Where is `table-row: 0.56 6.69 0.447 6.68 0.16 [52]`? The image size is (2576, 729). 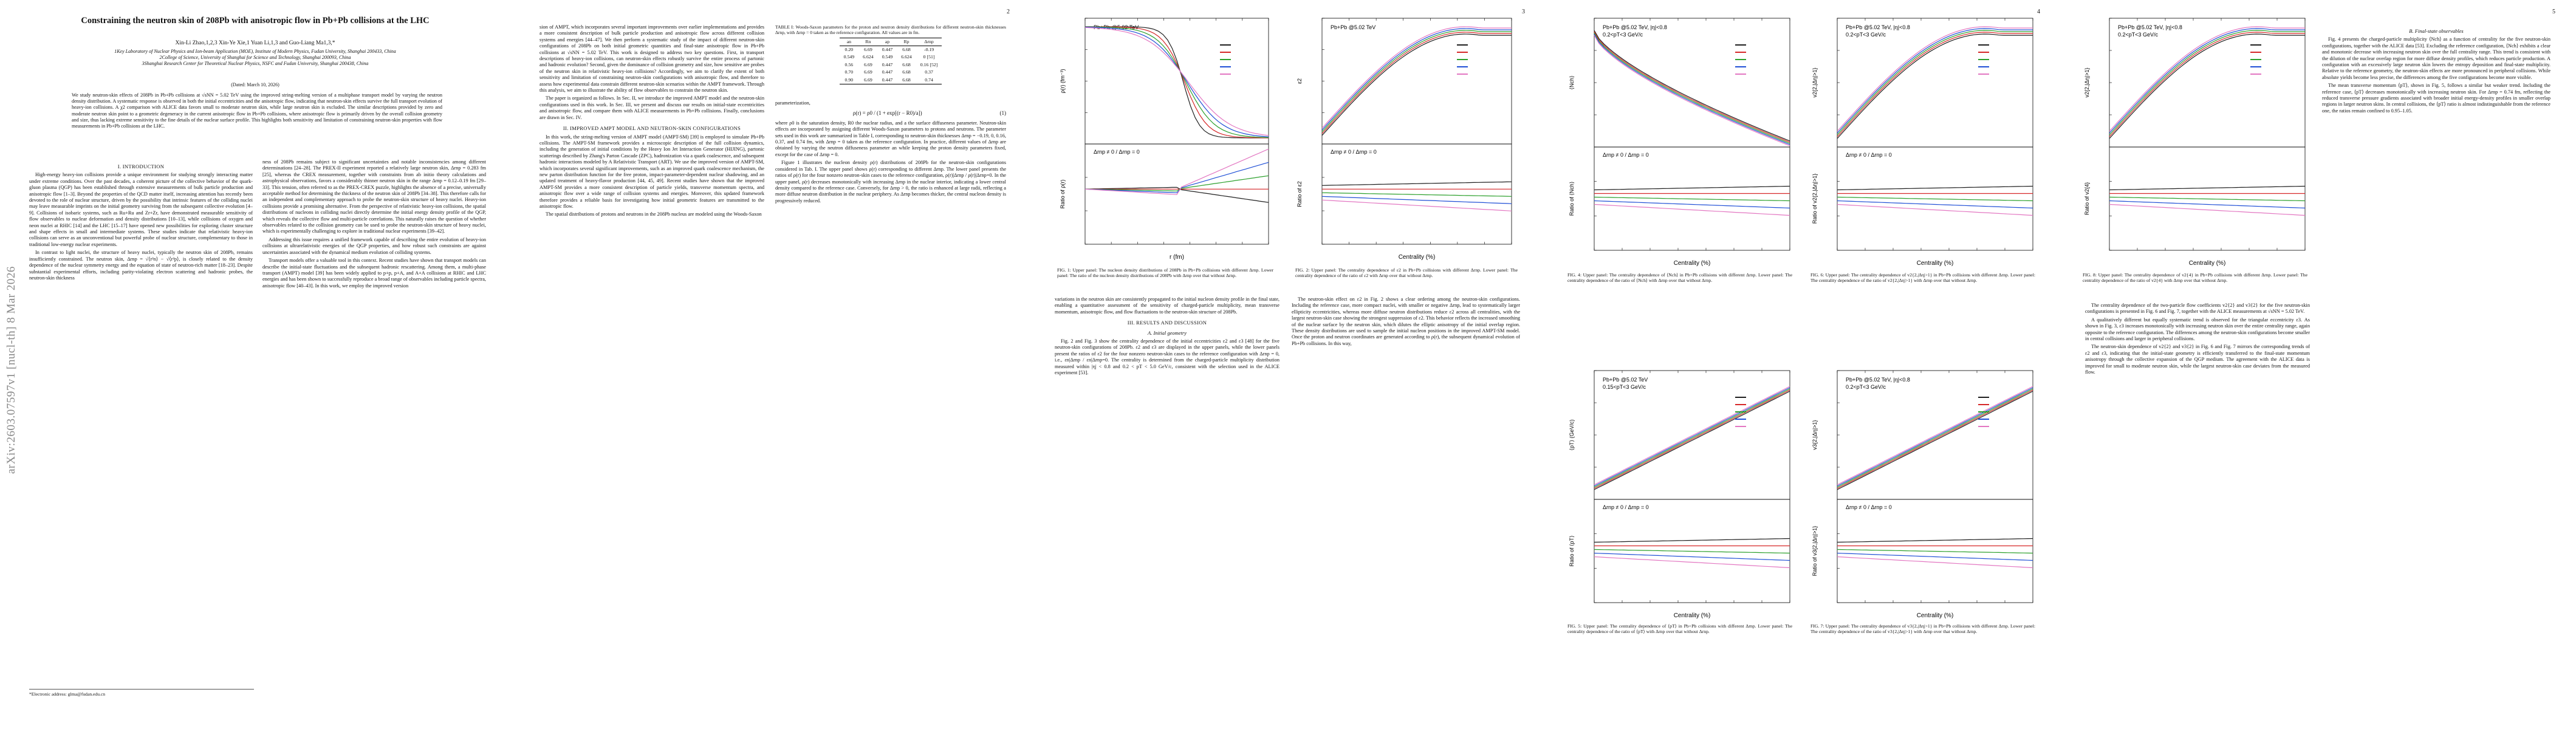 table-row: 0.56 6.69 0.447 6.68 0.16 [52] is located at coordinates (891, 65).